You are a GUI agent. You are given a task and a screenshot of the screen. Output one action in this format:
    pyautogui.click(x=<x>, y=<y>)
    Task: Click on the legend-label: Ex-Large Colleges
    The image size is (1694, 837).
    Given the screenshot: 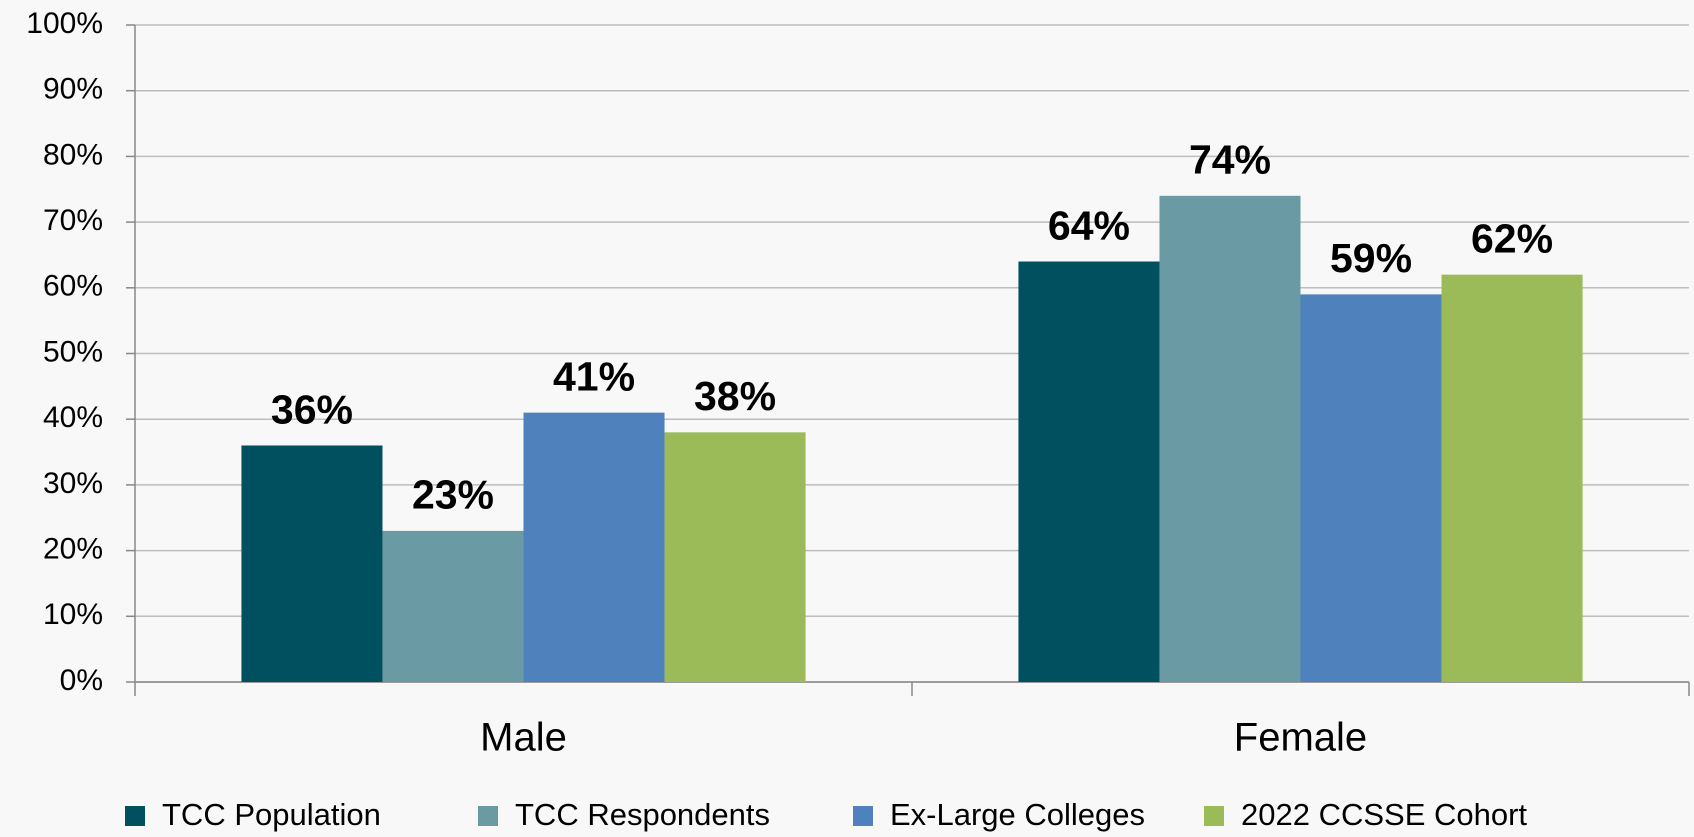 What is the action you would take?
    pyautogui.click(x=1017, y=814)
    